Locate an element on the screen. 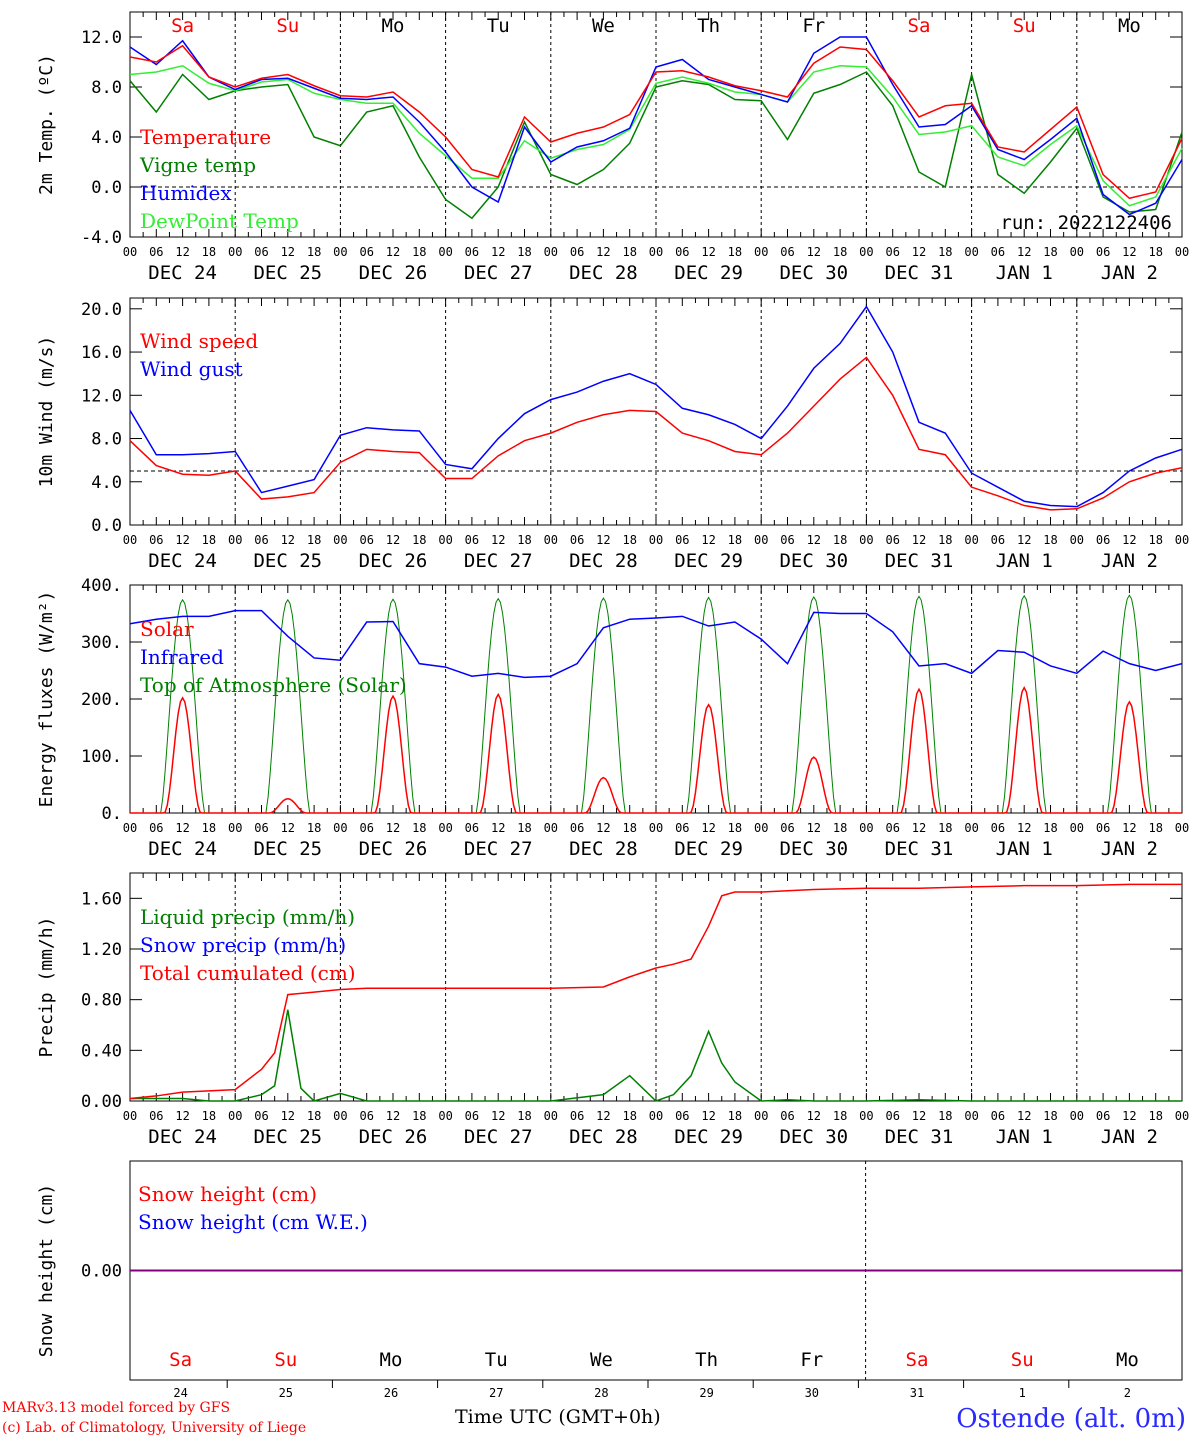 The width and height of the screenshot is (1194, 1440). date-label: DEC 27 is located at coordinates (498, 1137).